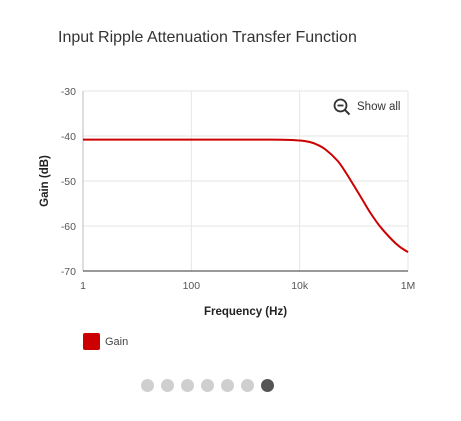 This screenshot has width=461, height=421. Describe the element at coordinates (68, 92) in the screenshot. I see `y-tick-label: -30` at that location.